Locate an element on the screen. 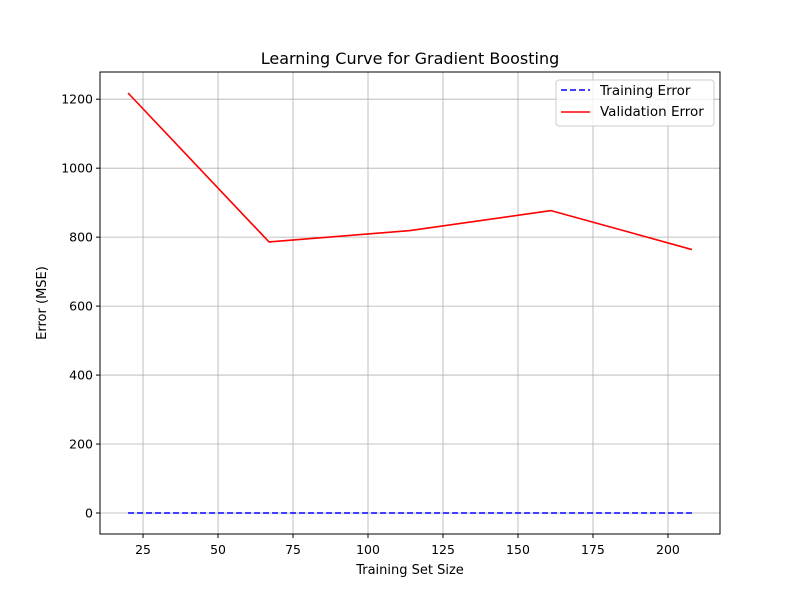 The width and height of the screenshot is (800, 600). legend-box is located at coordinates (635, 103).